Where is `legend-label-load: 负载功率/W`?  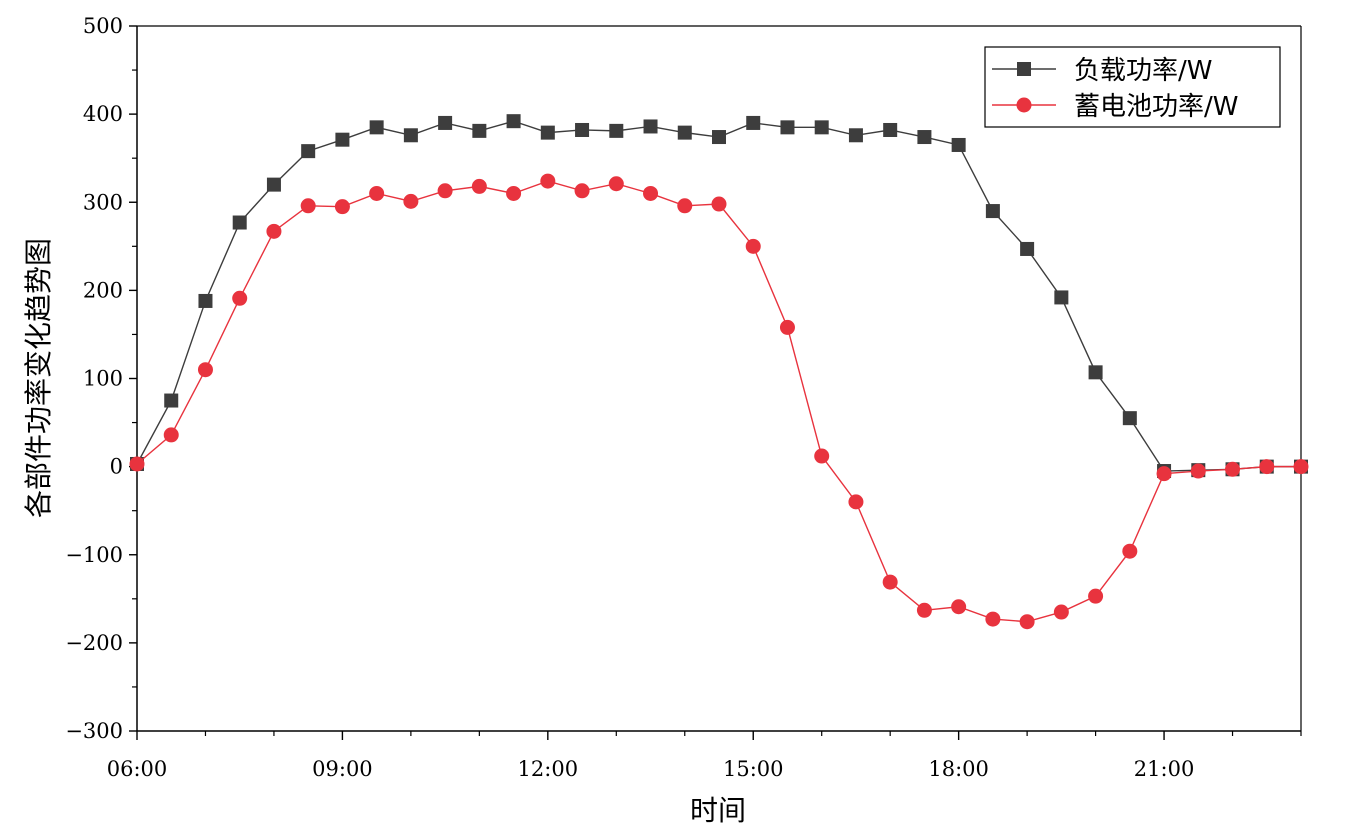 legend-label-load: 负载功率/W is located at coordinates (1143, 71).